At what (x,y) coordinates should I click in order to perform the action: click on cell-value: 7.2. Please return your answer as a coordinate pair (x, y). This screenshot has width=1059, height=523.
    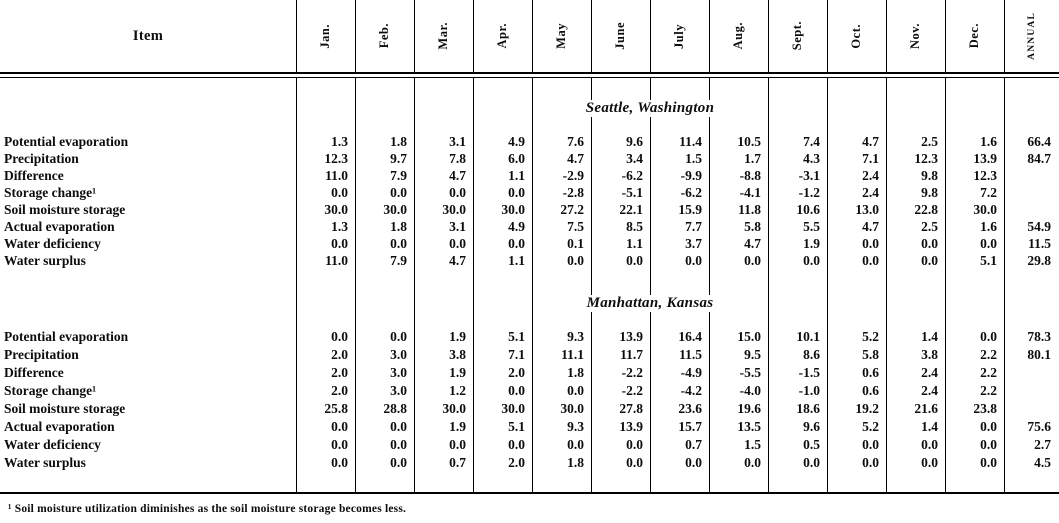
    Looking at the image, I should click on (988, 192).